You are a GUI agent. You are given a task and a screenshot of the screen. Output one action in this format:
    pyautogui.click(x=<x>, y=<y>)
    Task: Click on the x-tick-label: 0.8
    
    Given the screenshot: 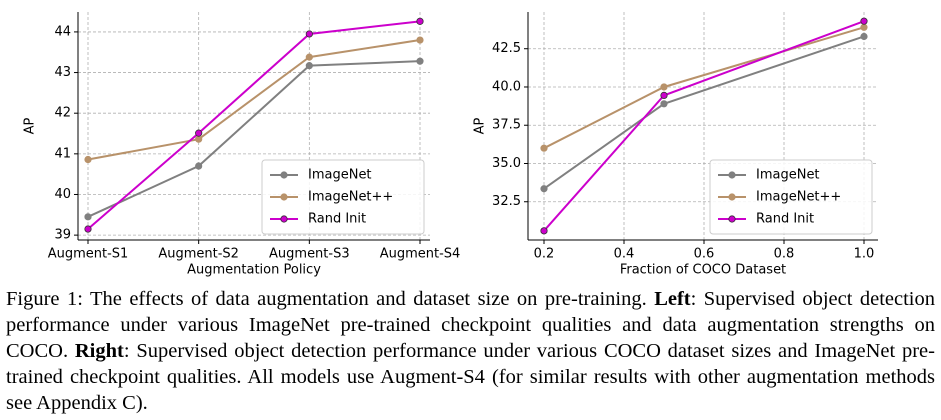 What is the action you would take?
    pyautogui.click(x=784, y=254)
    